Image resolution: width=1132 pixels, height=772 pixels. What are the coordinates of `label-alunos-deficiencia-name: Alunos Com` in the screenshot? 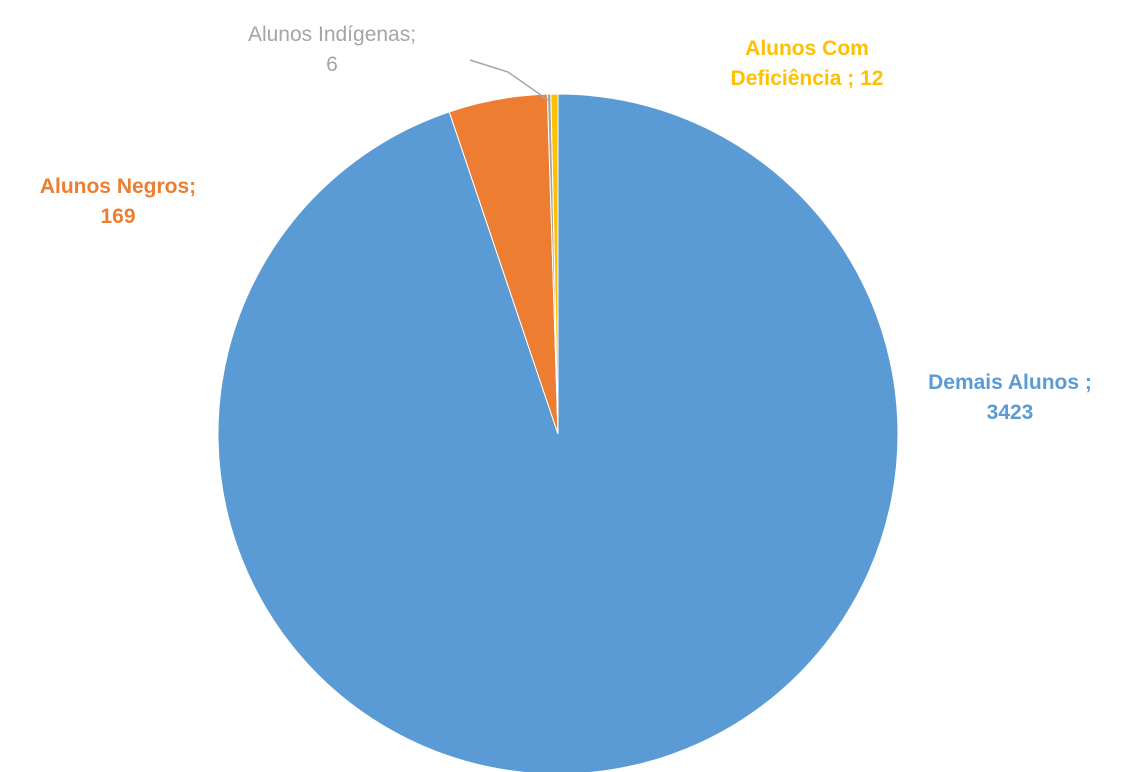 It's located at (807, 48).